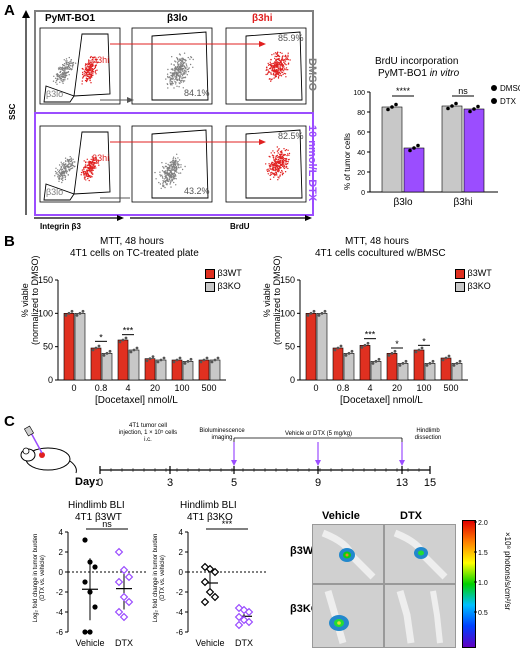  I want to click on brdu-ylabel: % of tumor cells, so click(347, 161).